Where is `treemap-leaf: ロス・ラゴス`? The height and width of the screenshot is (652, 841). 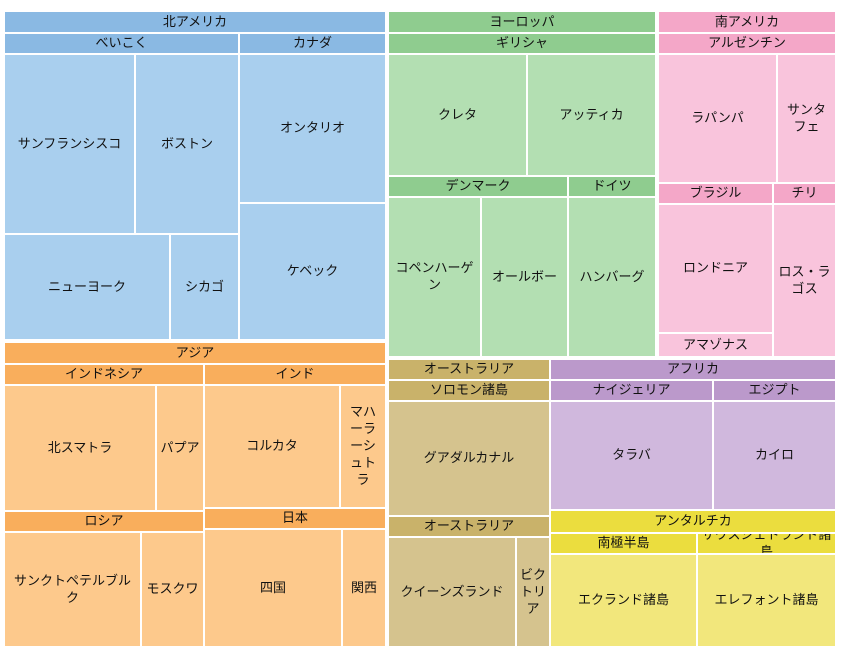 treemap-leaf: ロス・ラゴス is located at coordinates (804, 280).